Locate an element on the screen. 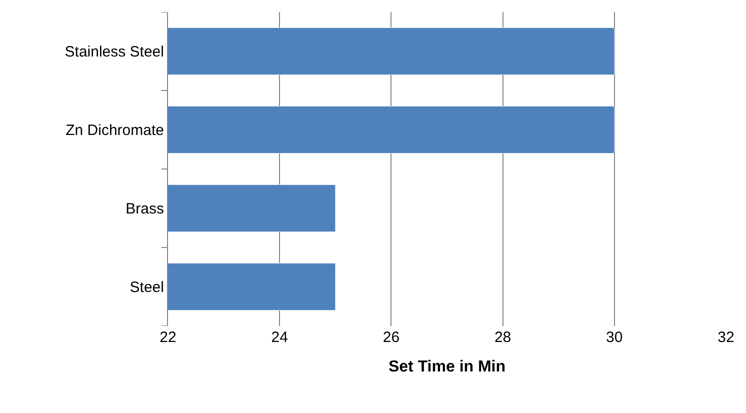 The width and height of the screenshot is (746, 413). x-tick-label: 24 is located at coordinates (279, 337).